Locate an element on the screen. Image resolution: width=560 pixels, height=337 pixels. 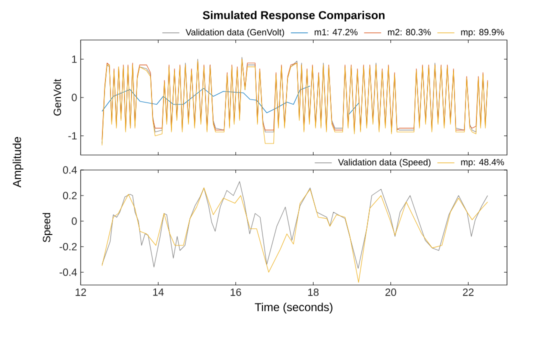
x-tick-label: 14 is located at coordinates (158, 292).